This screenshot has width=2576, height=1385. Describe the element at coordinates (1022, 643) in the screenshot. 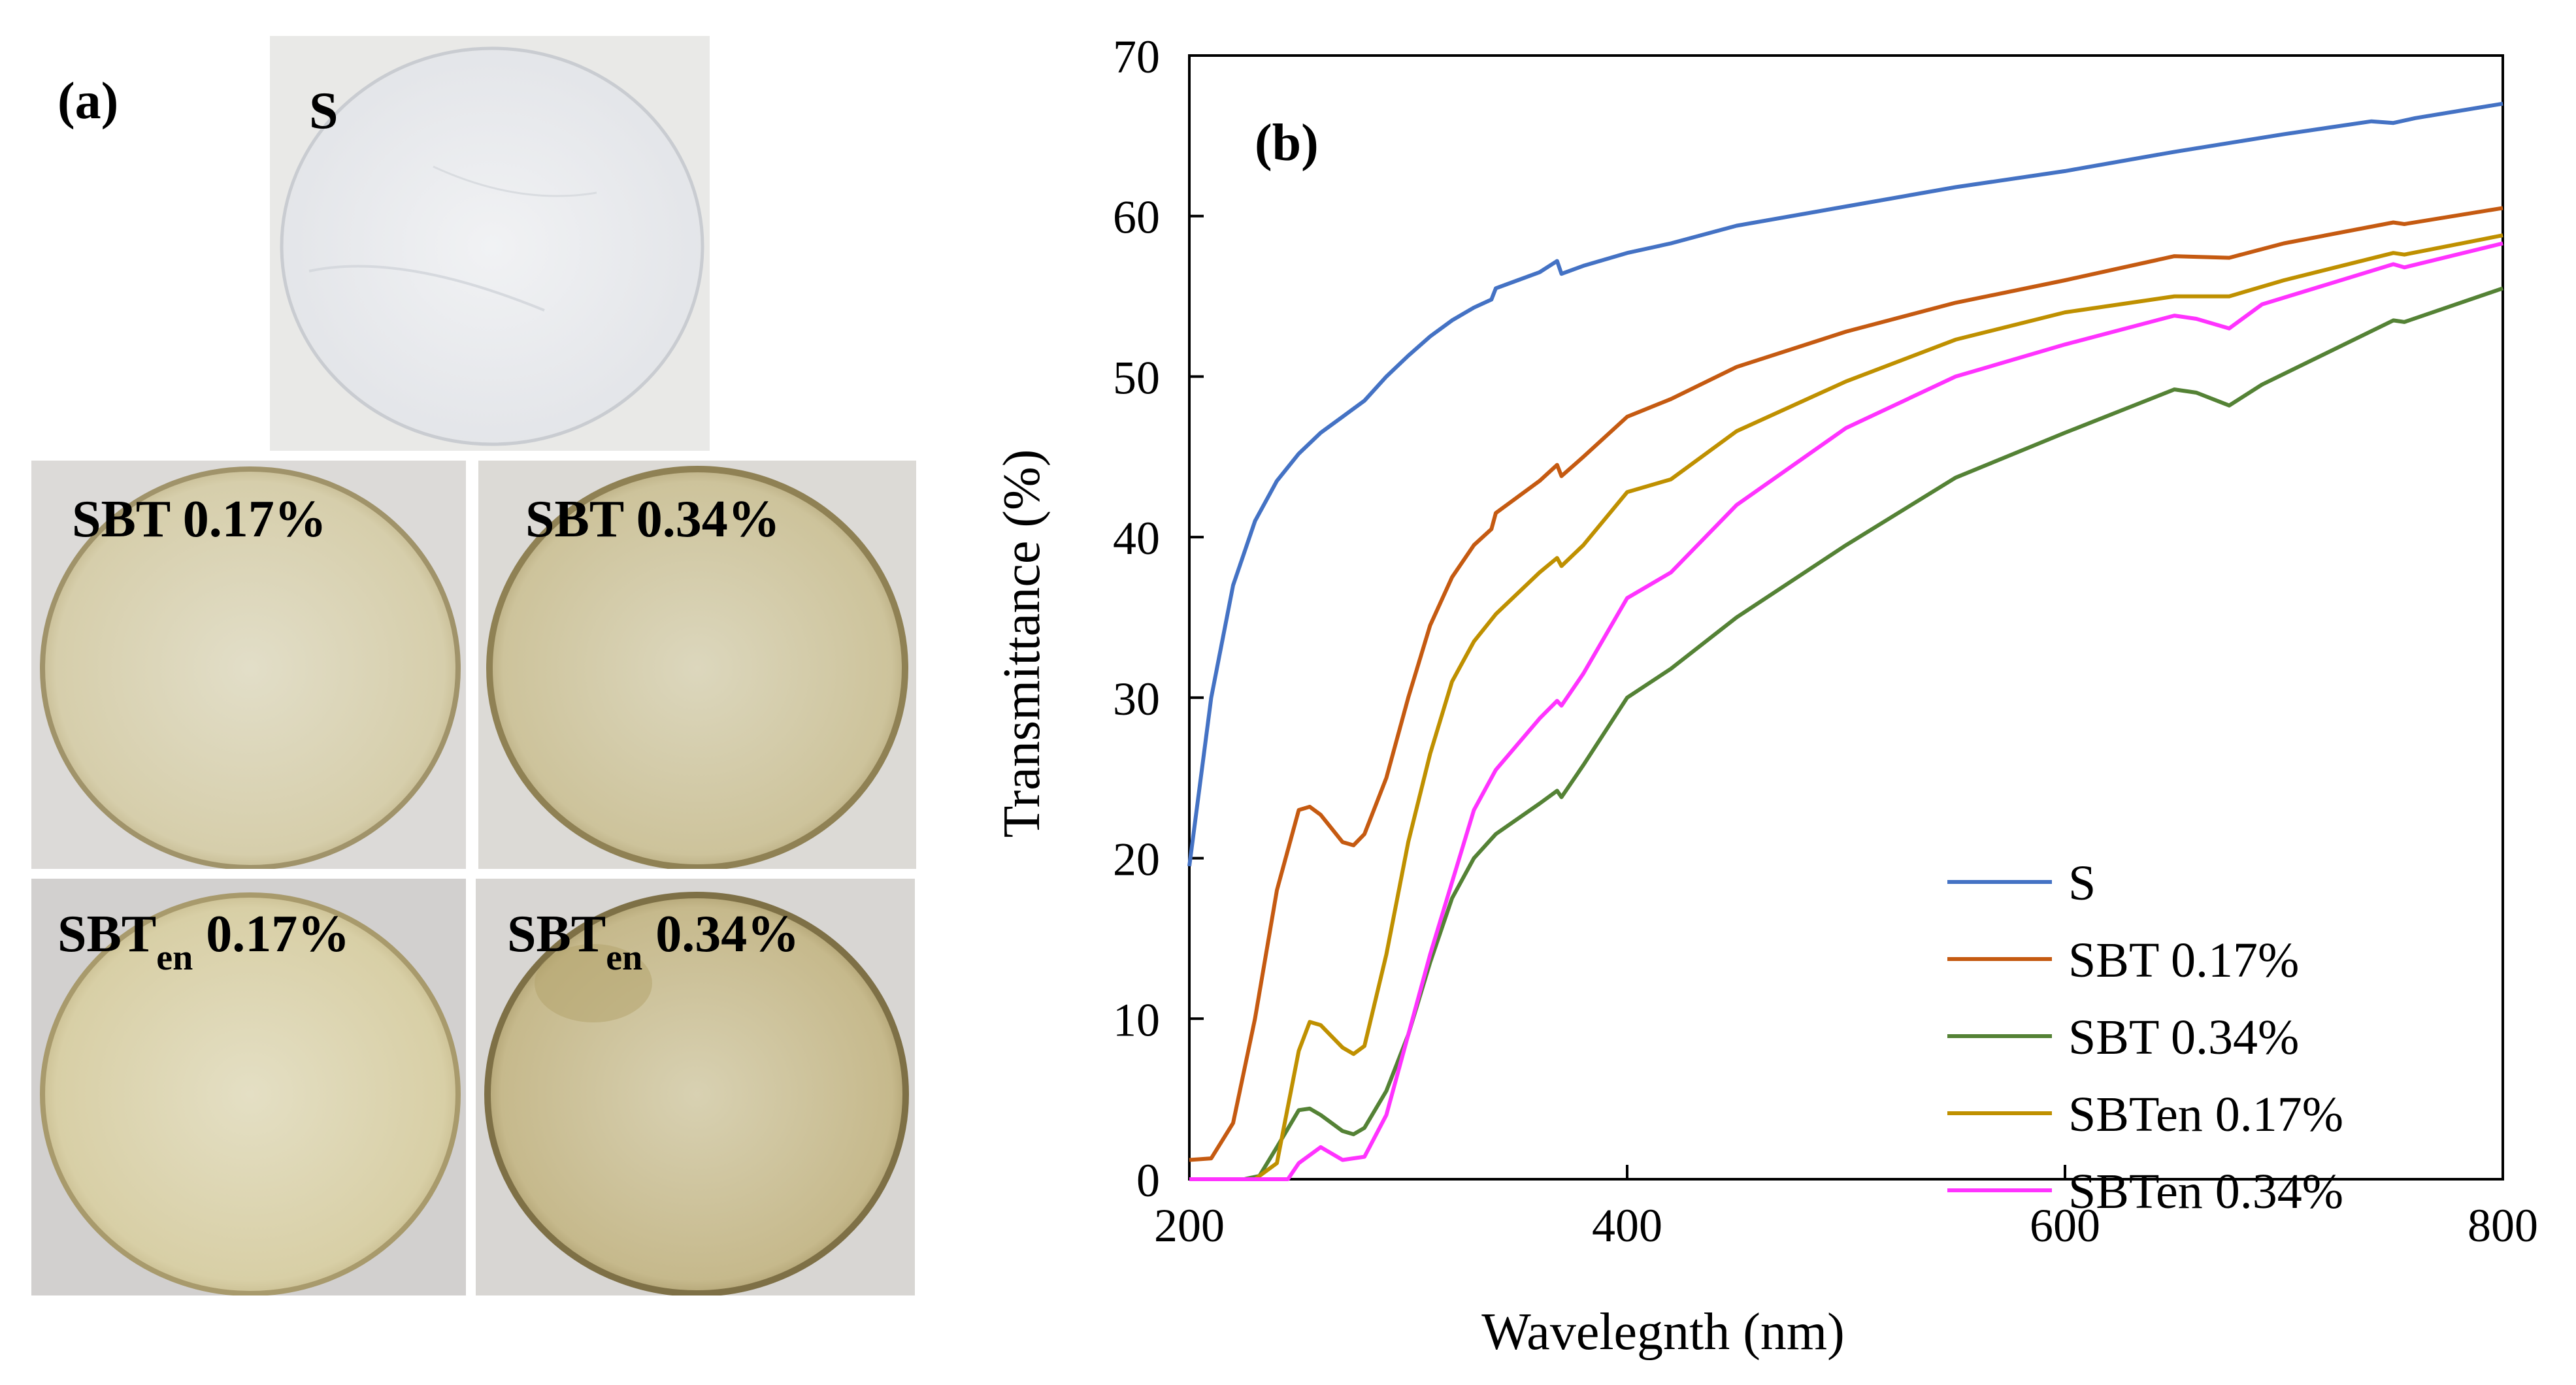

I see `y-axis-label: Transmittance (%)` at that location.